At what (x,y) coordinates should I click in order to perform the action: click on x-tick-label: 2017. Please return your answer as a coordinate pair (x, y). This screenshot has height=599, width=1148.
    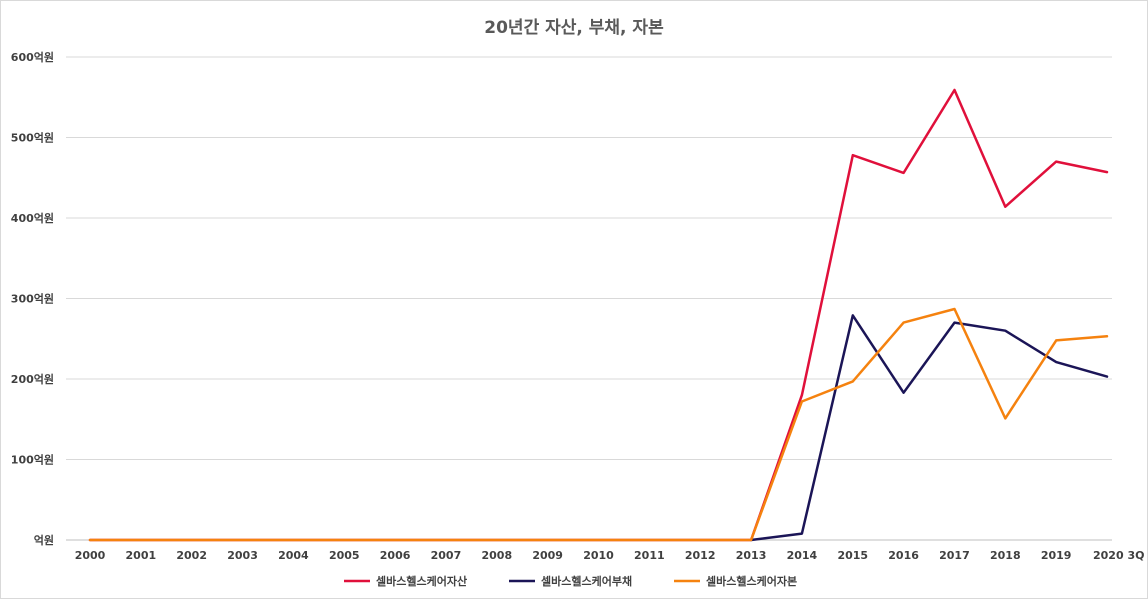
    Looking at the image, I should click on (954, 555).